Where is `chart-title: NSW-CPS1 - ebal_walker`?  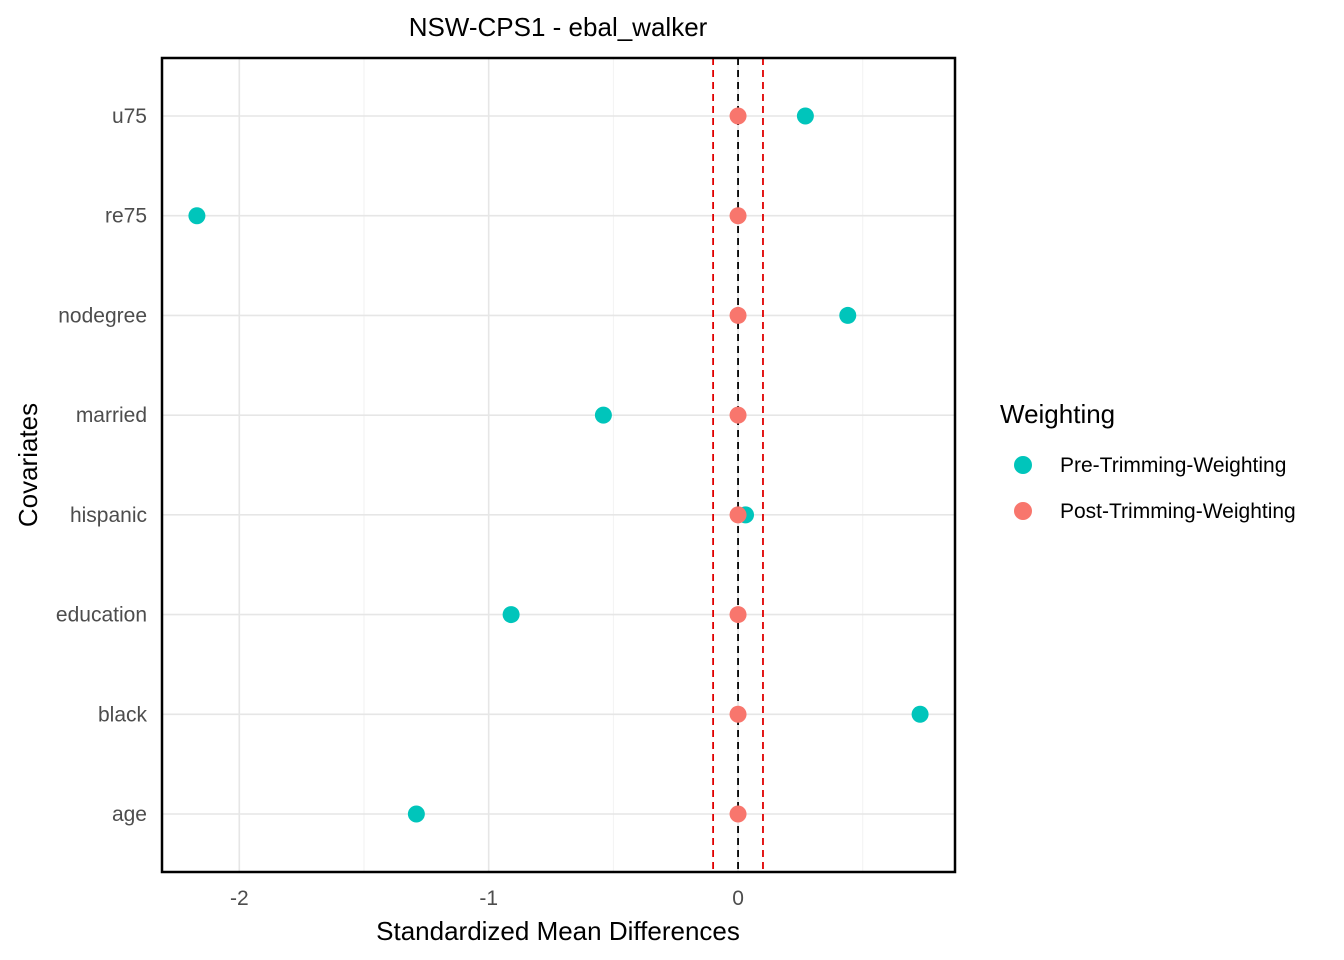
chart-title: NSW-CPS1 - ebal_walker is located at coordinates (558, 27).